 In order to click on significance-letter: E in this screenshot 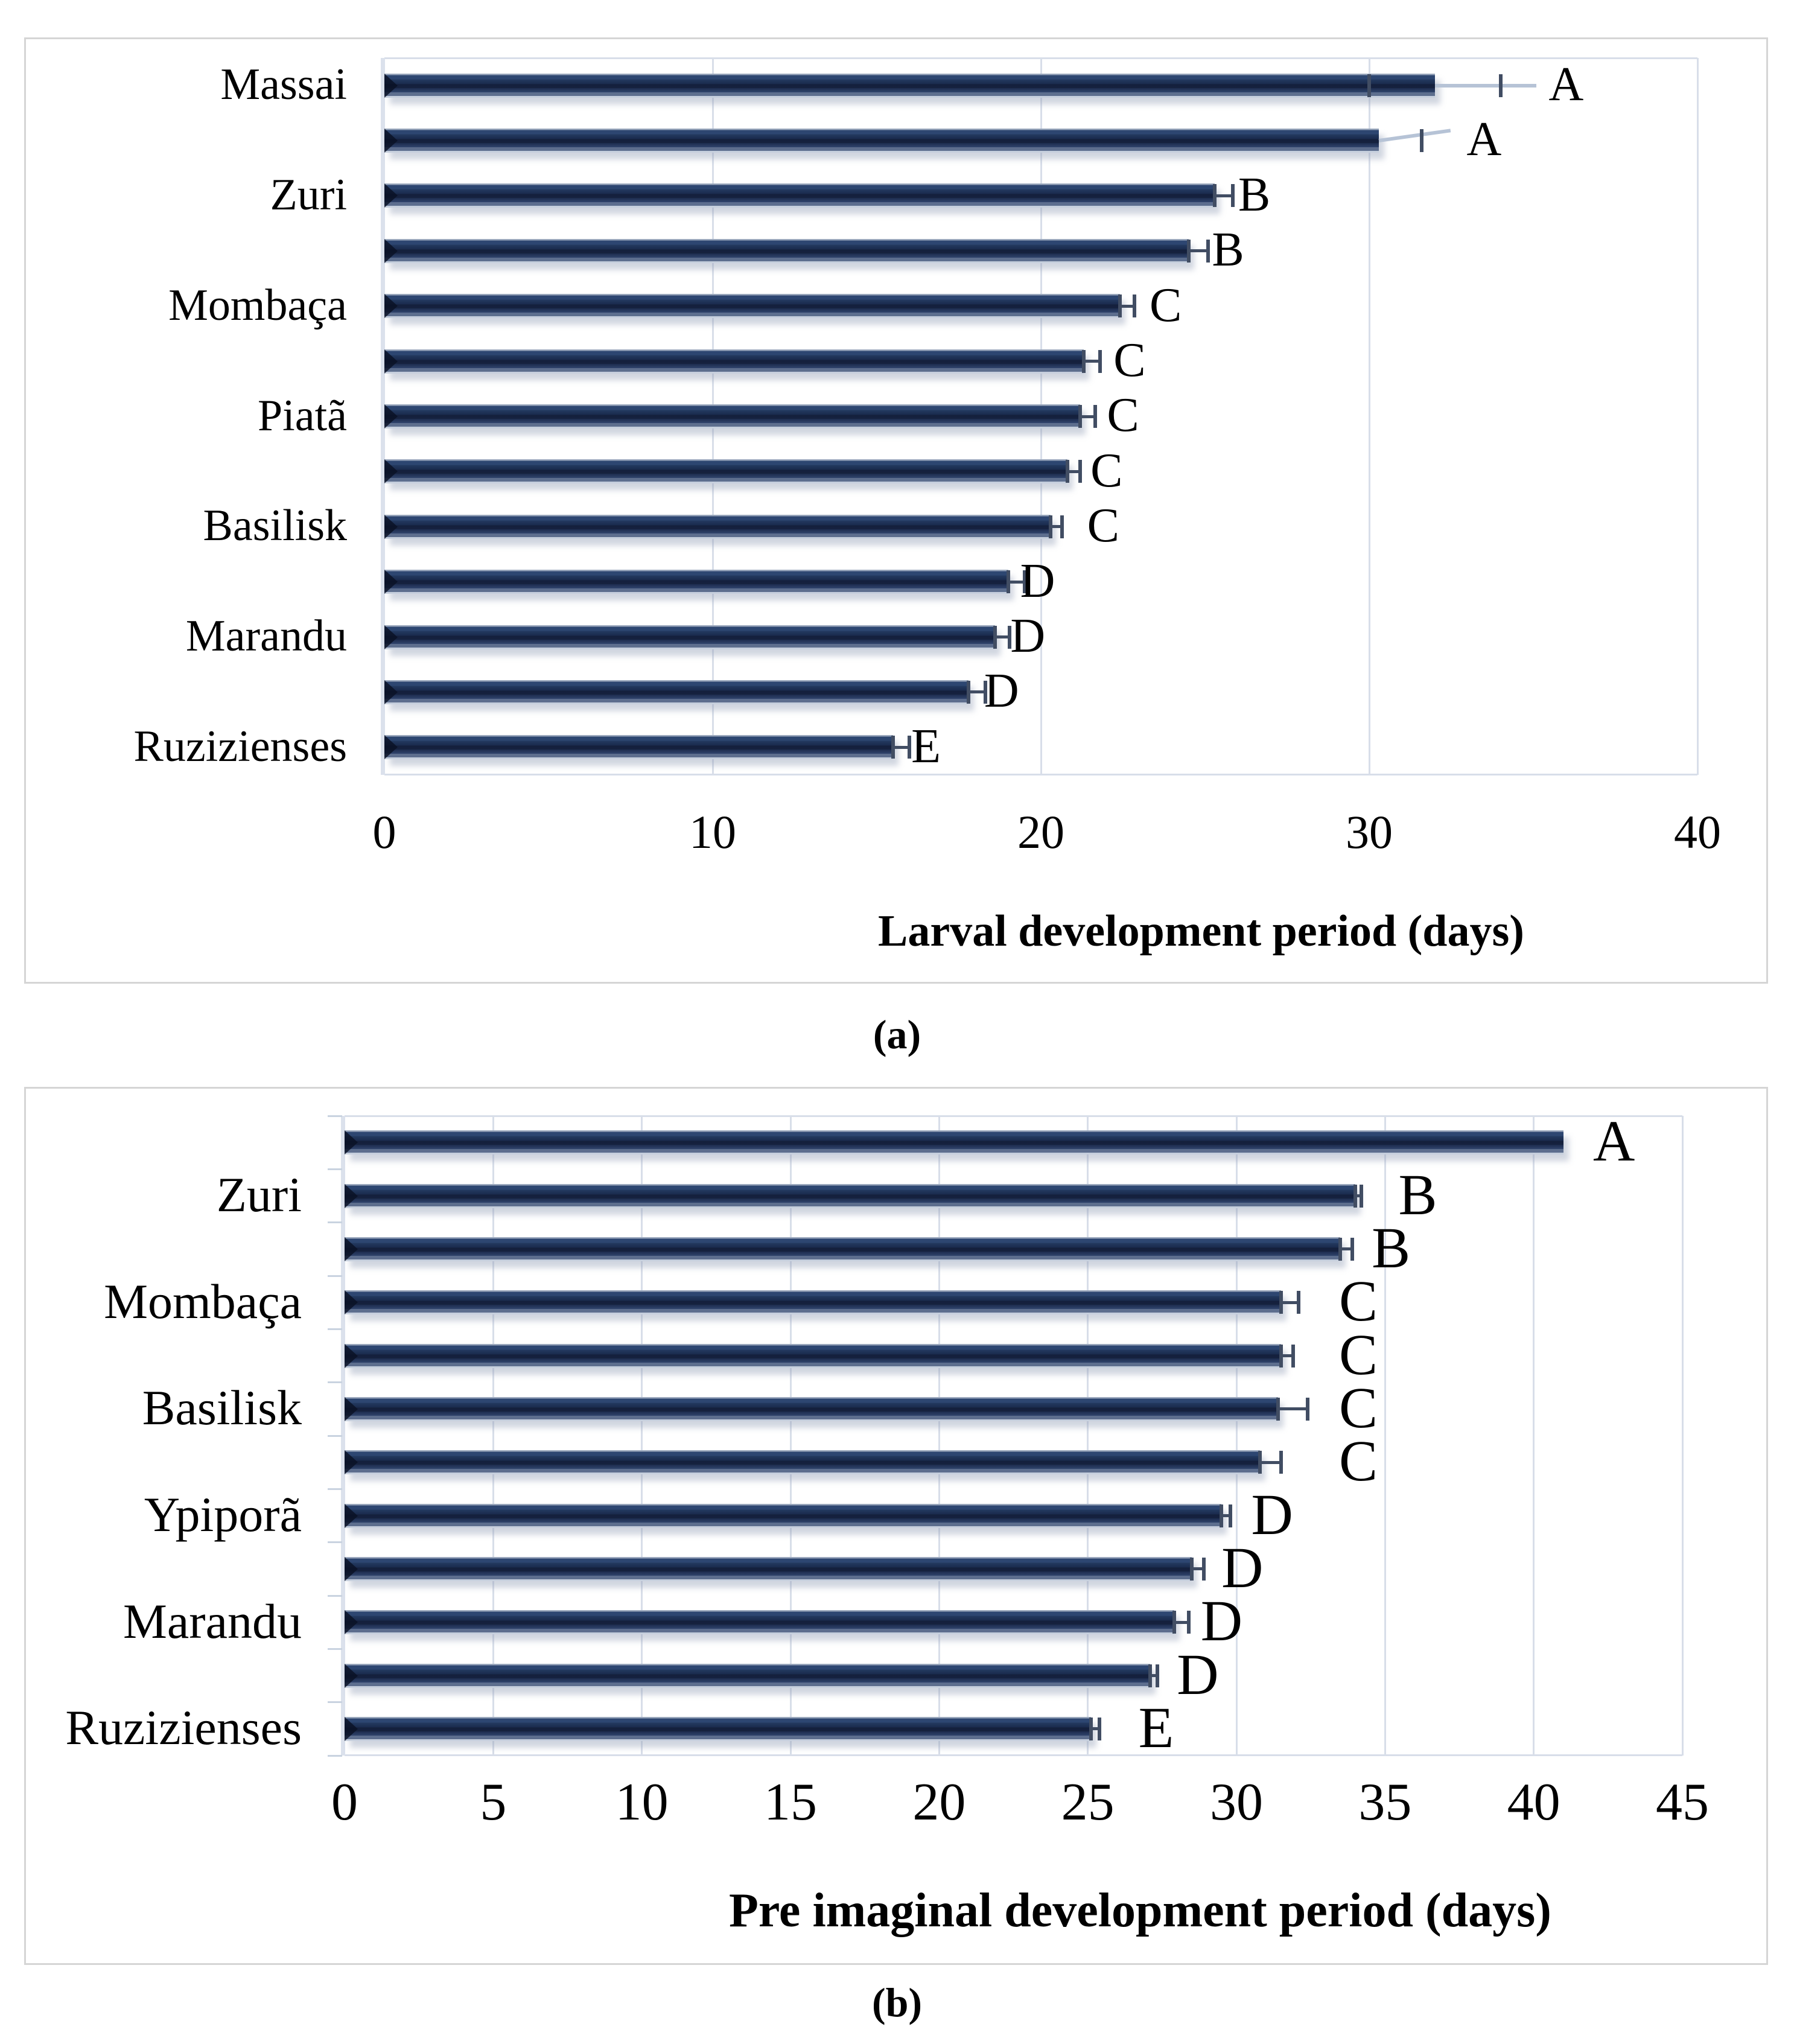, I will do `click(1156, 1727)`.